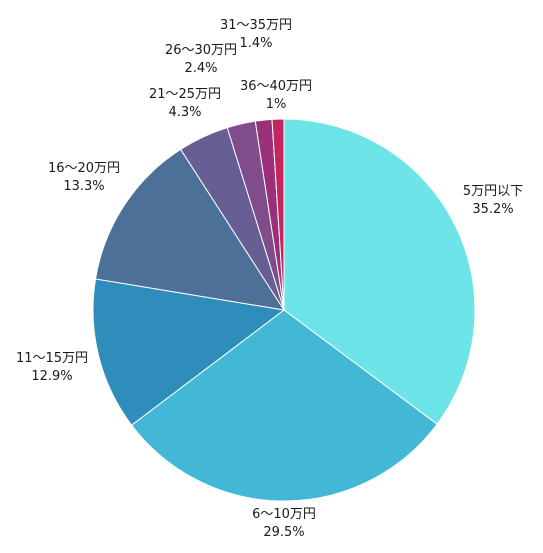  I want to click on slice-label-2: 6〜10万円, so click(284, 514).